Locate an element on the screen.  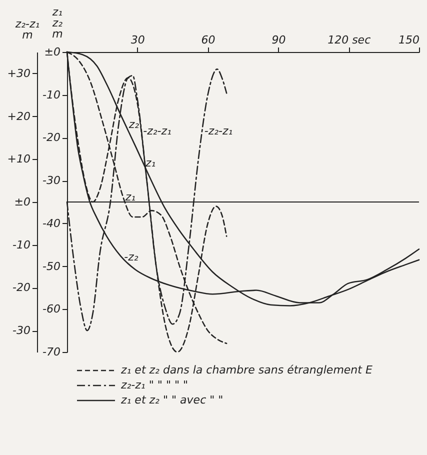
x-tick-label: 150 is located at coordinates (409, 40).